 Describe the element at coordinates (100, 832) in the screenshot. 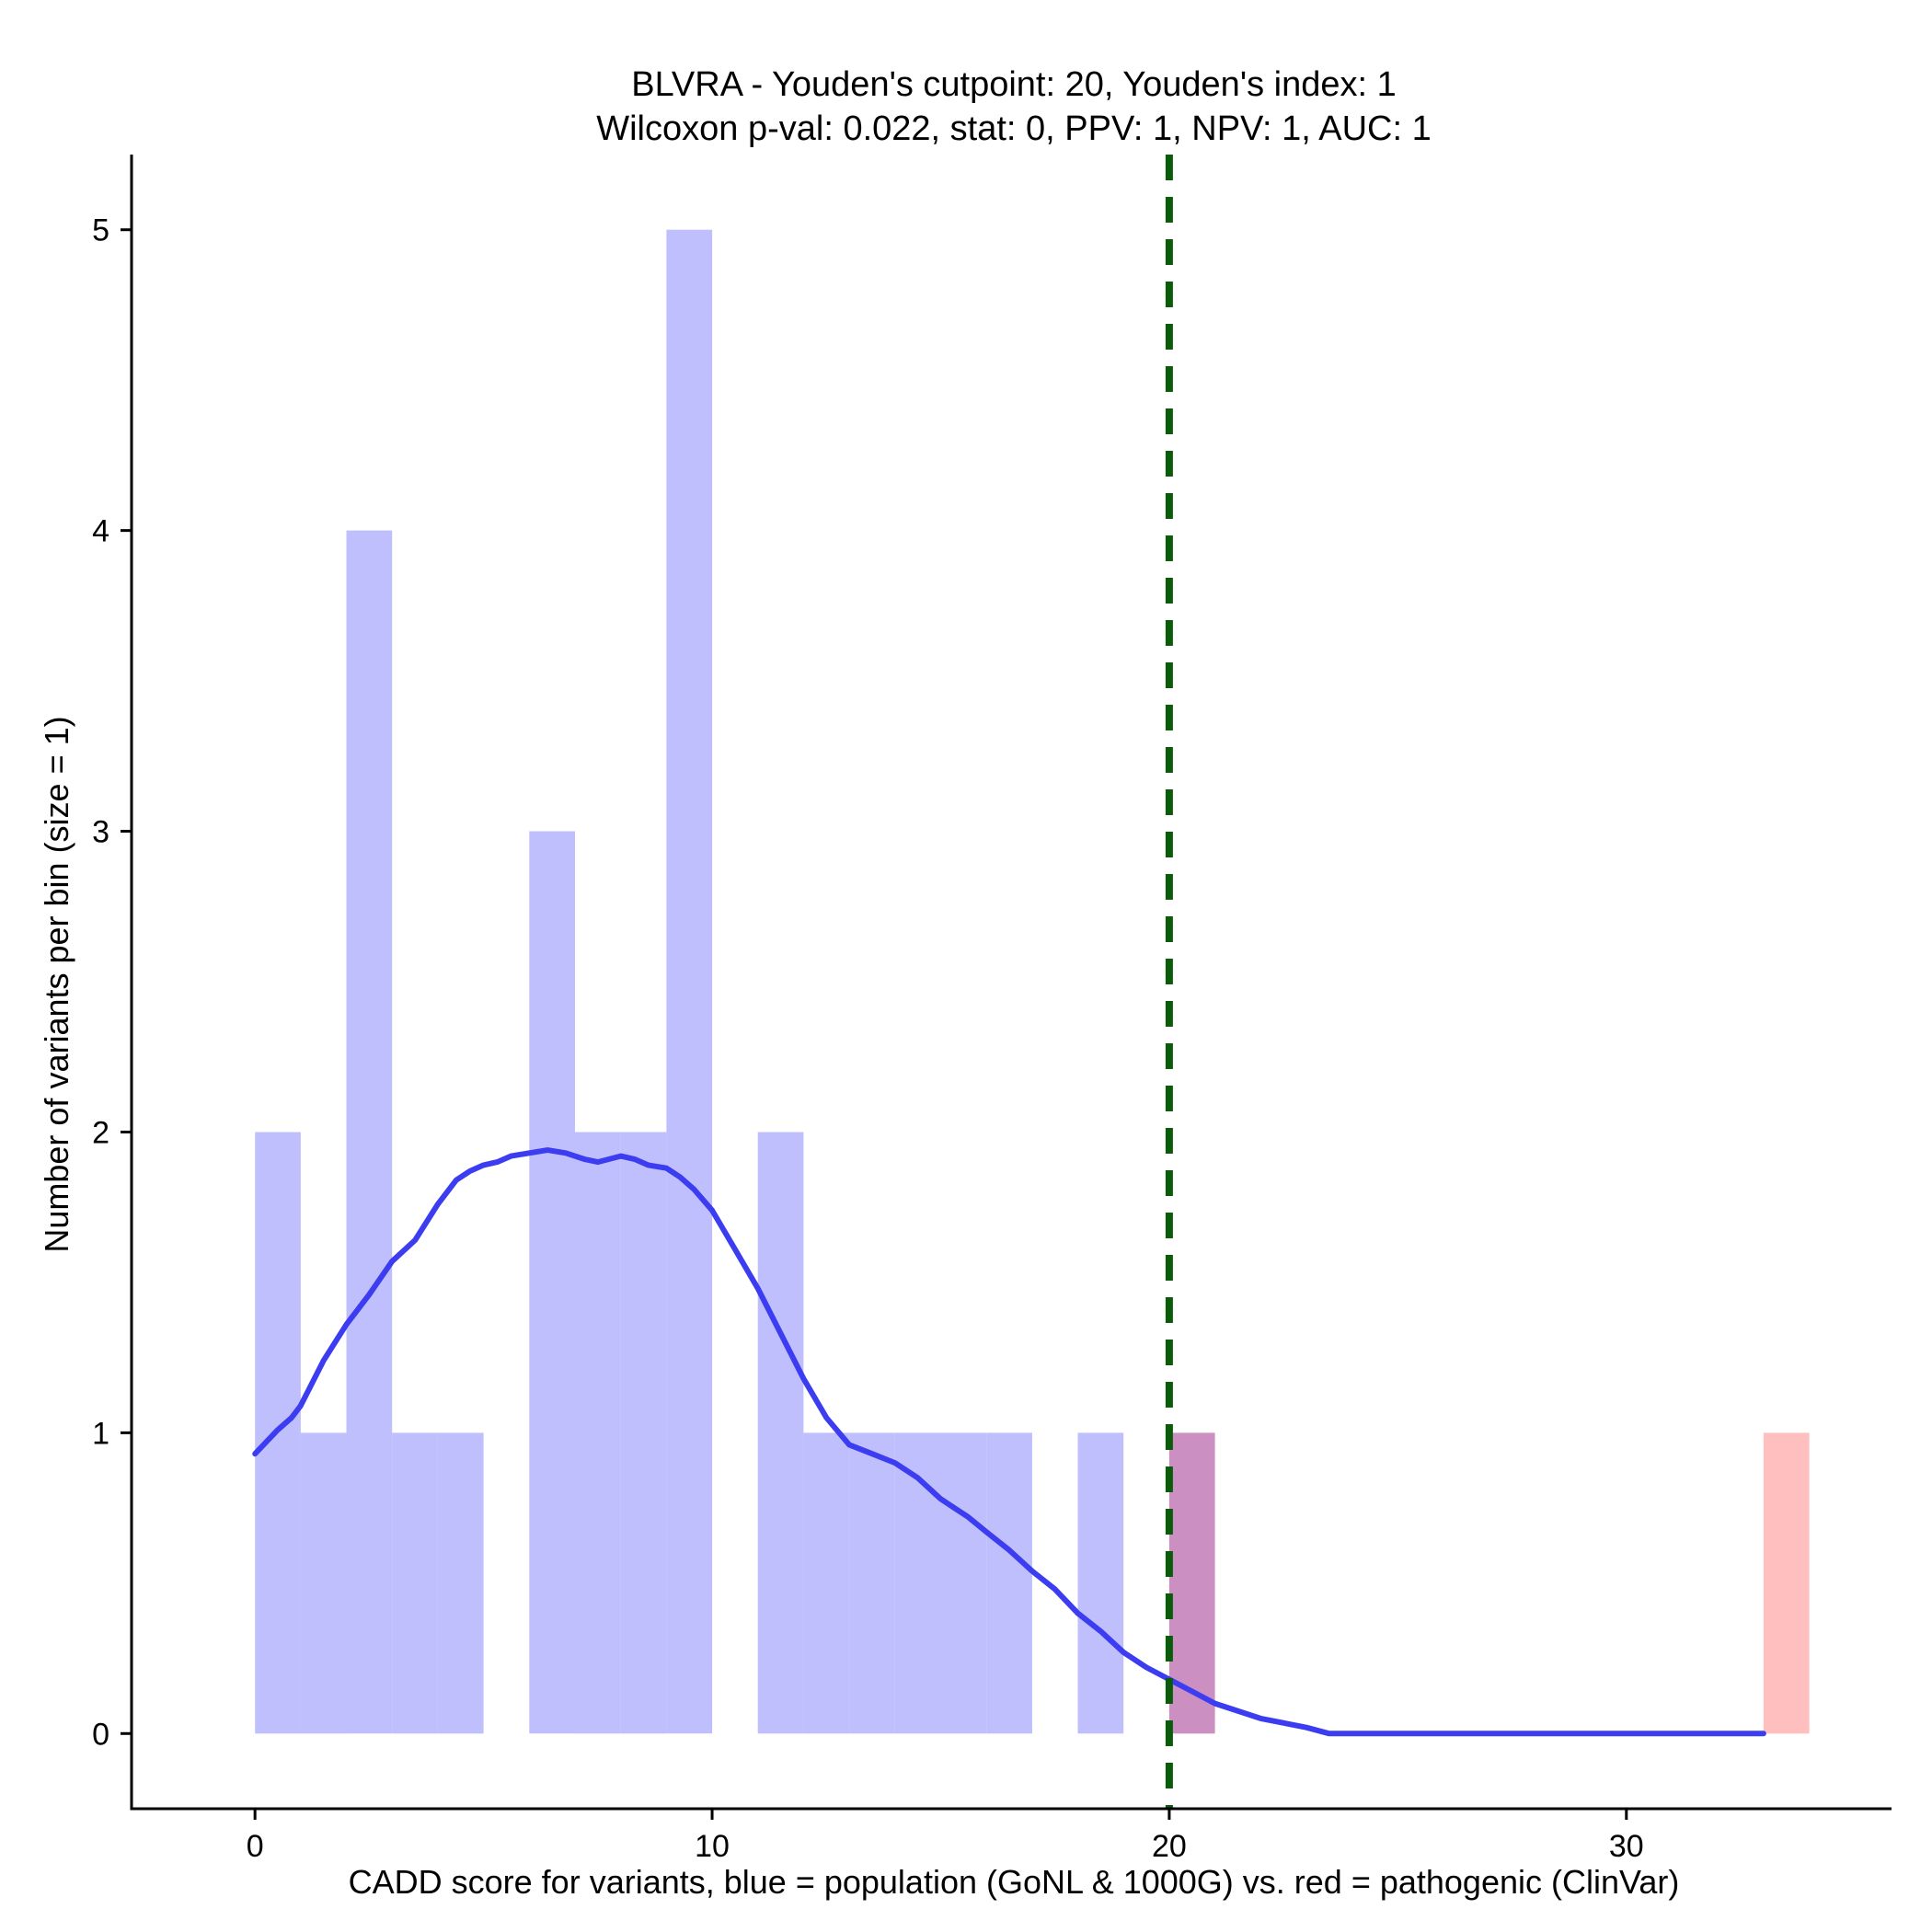

I see `y-tick-label: 3` at that location.